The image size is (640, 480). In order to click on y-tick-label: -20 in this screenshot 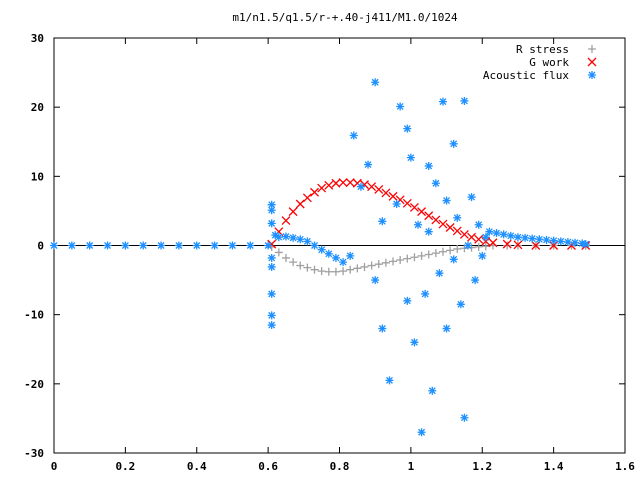, I will do `click(34, 384)`.